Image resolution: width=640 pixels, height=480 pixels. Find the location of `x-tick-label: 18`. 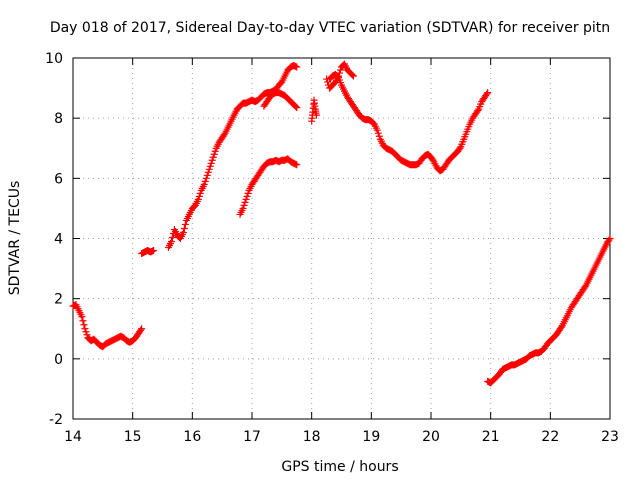

x-tick-label: 18 is located at coordinates (312, 437).